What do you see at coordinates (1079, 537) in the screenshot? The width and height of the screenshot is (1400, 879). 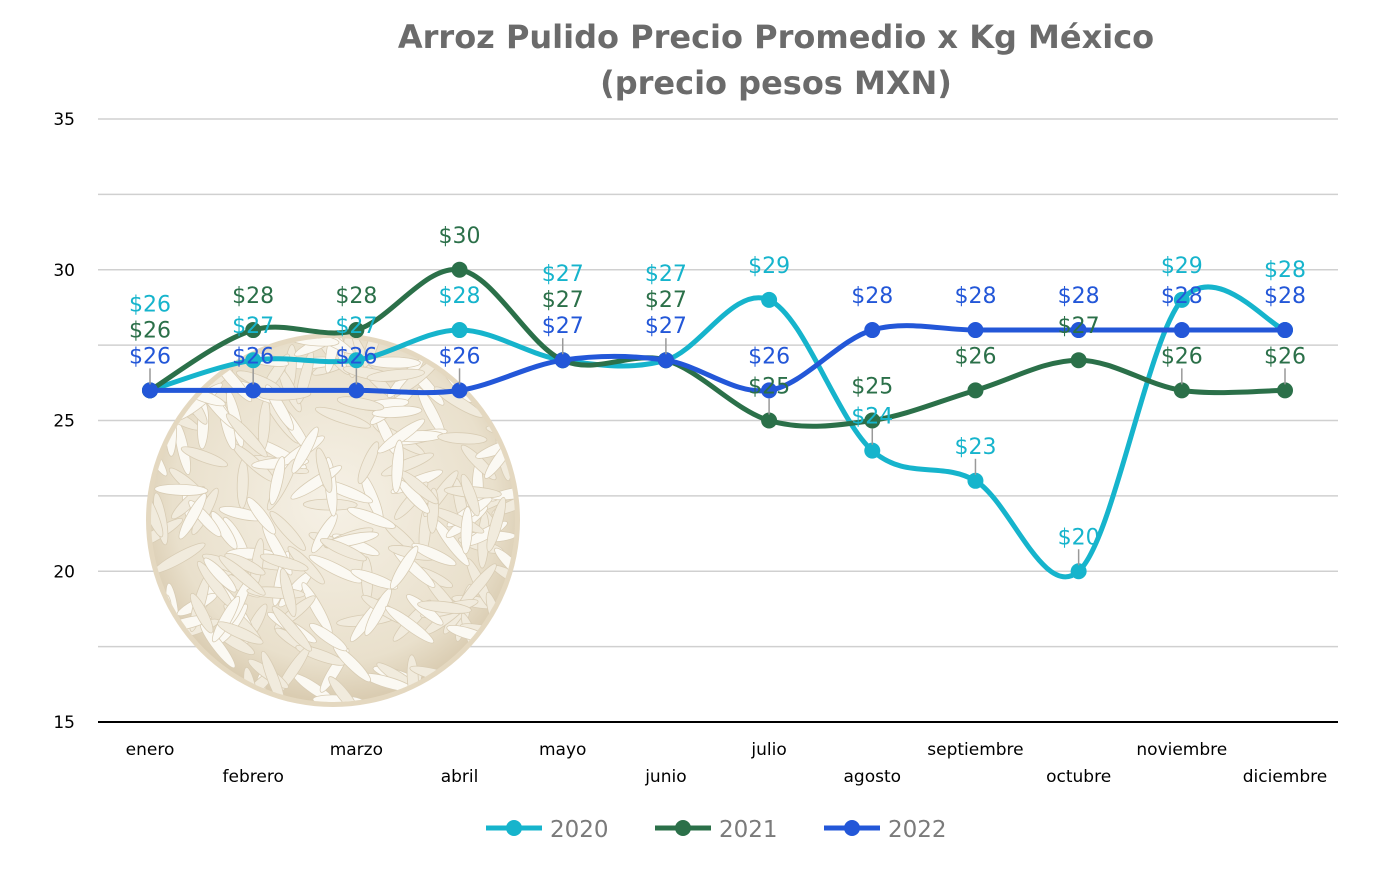 I see `data-label: $20` at bounding box center [1079, 537].